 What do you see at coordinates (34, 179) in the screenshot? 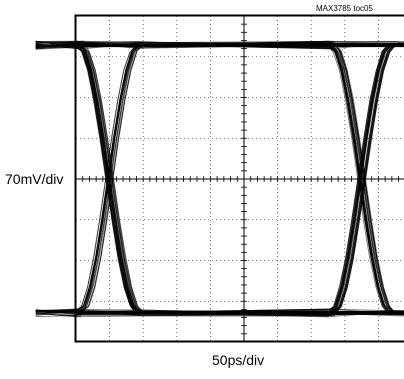
I see `y-axis-label: 70mV/div` at bounding box center [34, 179].